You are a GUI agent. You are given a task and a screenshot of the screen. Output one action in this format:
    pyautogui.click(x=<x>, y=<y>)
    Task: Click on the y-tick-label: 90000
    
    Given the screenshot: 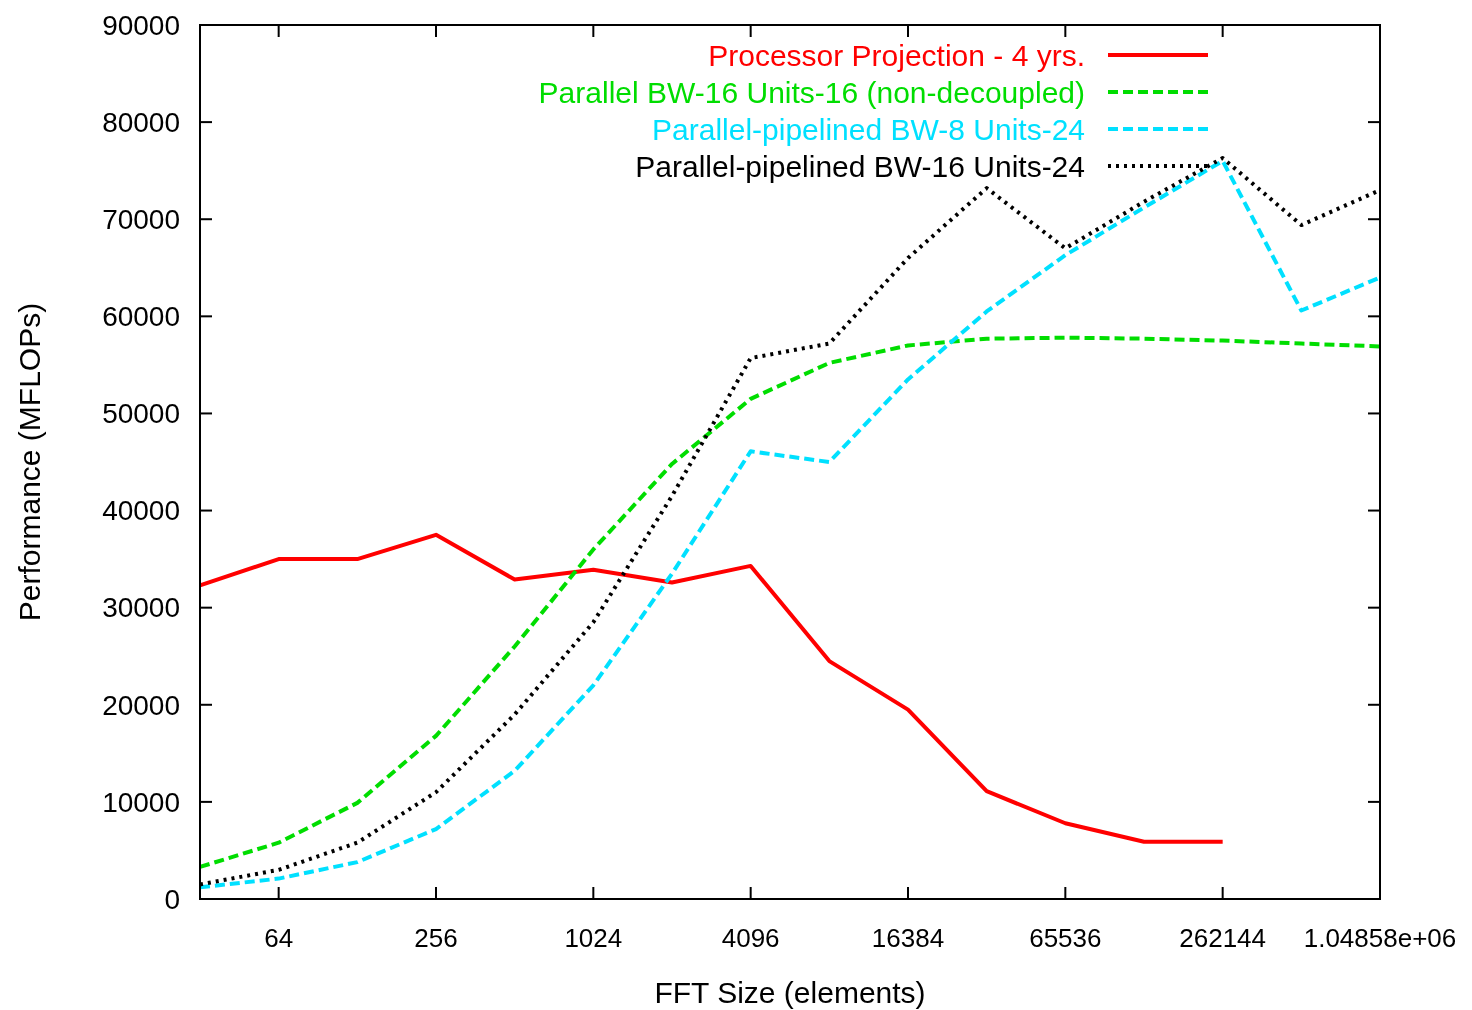 What is the action you would take?
    pyautogui.click(x=141, y=25)
    